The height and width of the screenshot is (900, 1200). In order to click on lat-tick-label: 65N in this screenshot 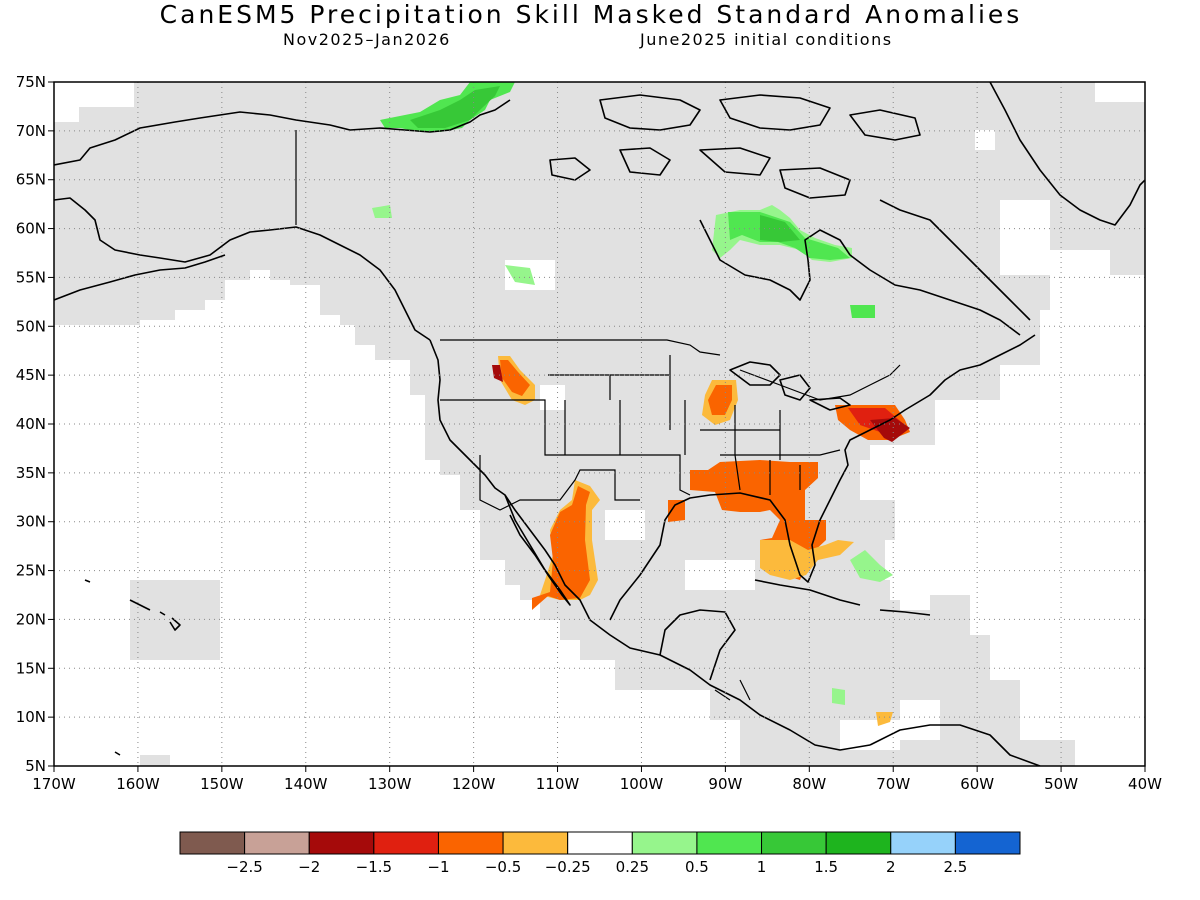, I will do `click(31, 180)`.